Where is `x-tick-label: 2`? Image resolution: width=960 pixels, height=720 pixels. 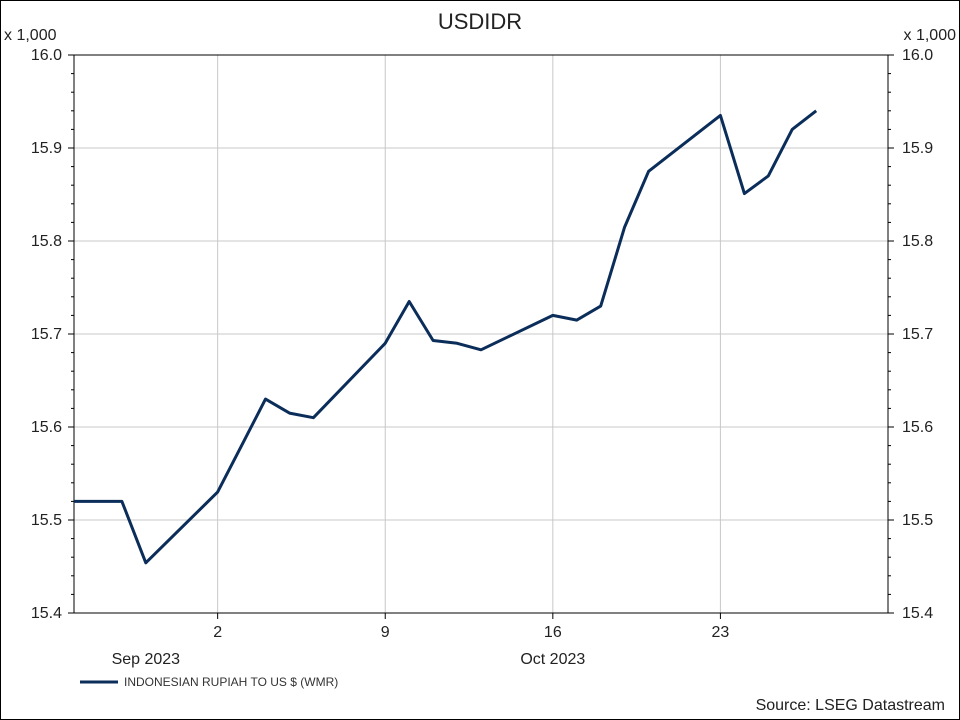
x-tick-label: 2 is located at coordinates (217, 632).